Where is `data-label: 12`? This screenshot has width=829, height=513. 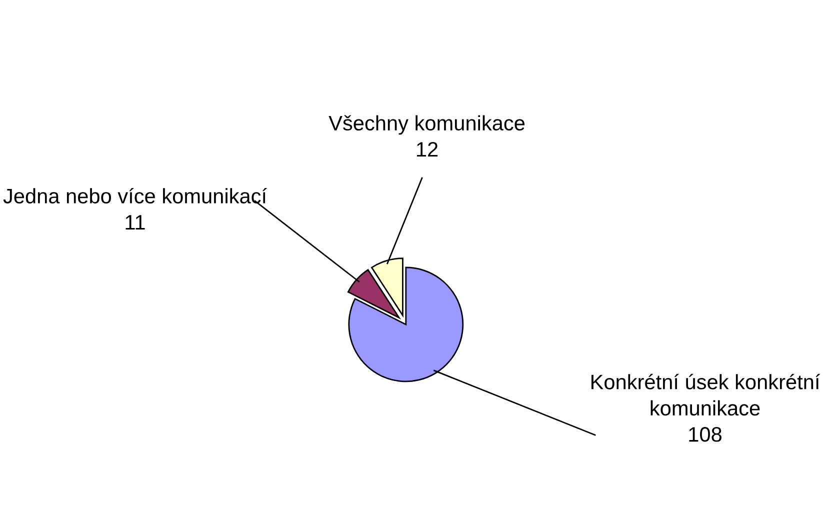
data-label: 12 is located at coordinates (427, 149).